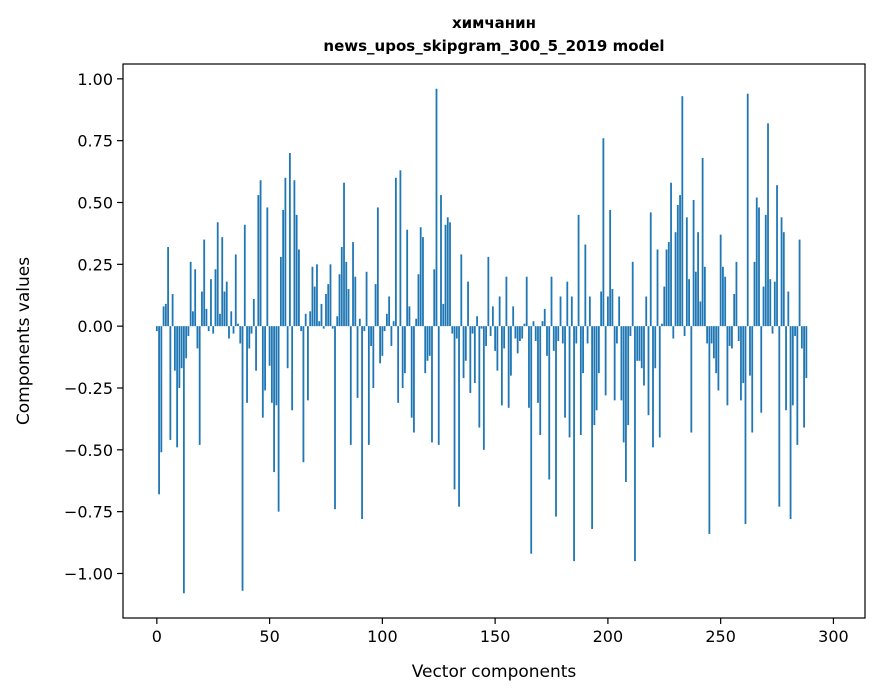  What do you see at coordinates (493, 46) in the screenshot?
I see `chart-title-line2: news_upos_skipgram_300_5_2019 model` at bounding box center [493, 46].